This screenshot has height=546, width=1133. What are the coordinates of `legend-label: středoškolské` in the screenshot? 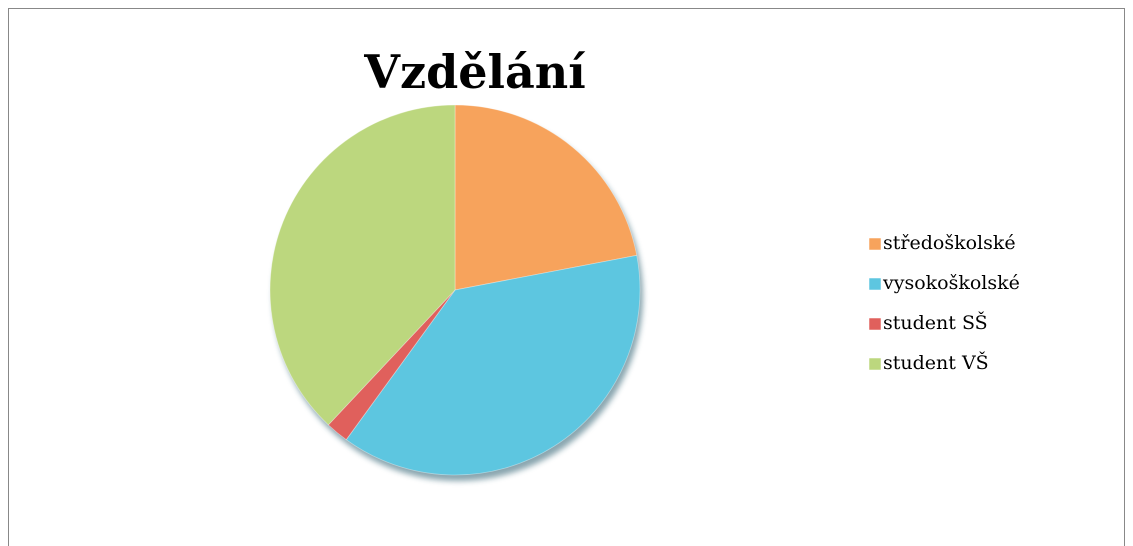 It's located at (949, 243).